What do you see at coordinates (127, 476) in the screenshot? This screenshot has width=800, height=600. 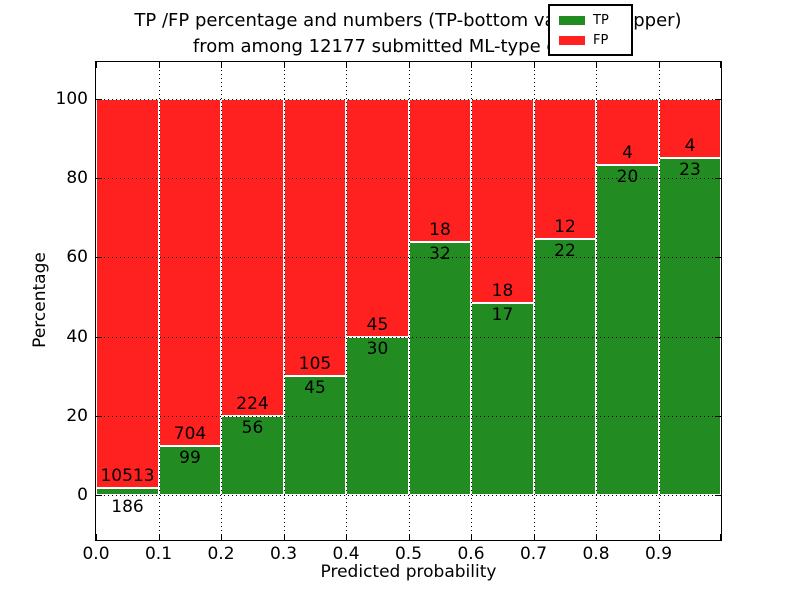 I see `fp-count-label: 10513` at bounding box center [127, 476].